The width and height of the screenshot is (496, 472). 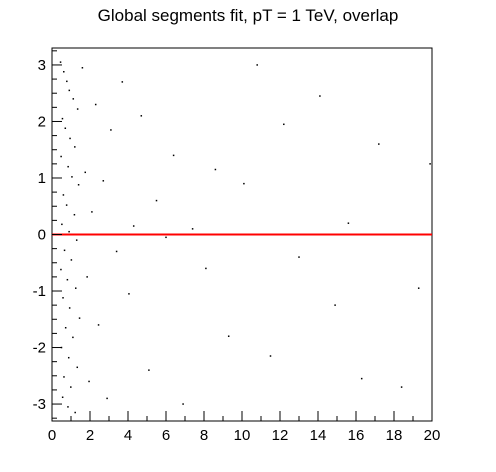 I want to click on x-tick-label: 12, so click(x=280, y=435).